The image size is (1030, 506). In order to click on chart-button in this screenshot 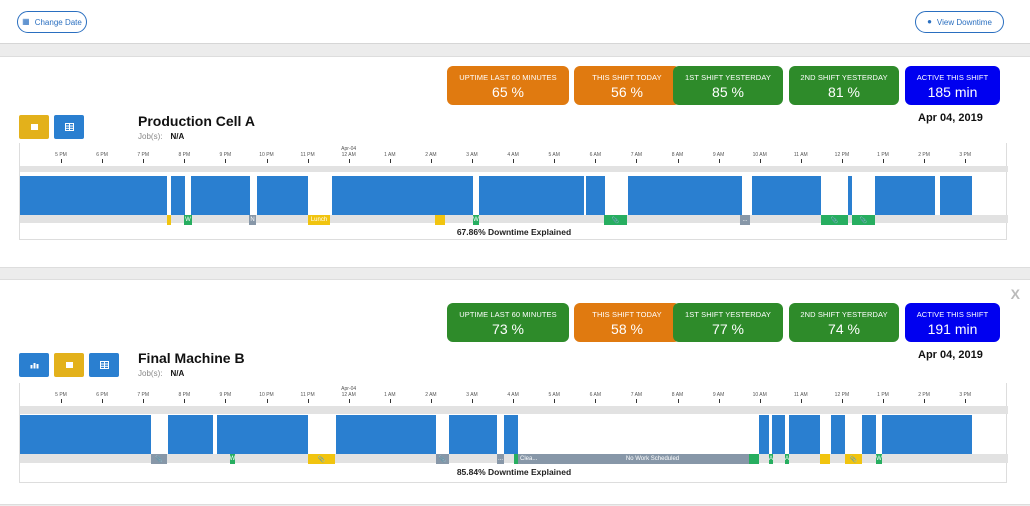, I will do `click(34, 365)`.